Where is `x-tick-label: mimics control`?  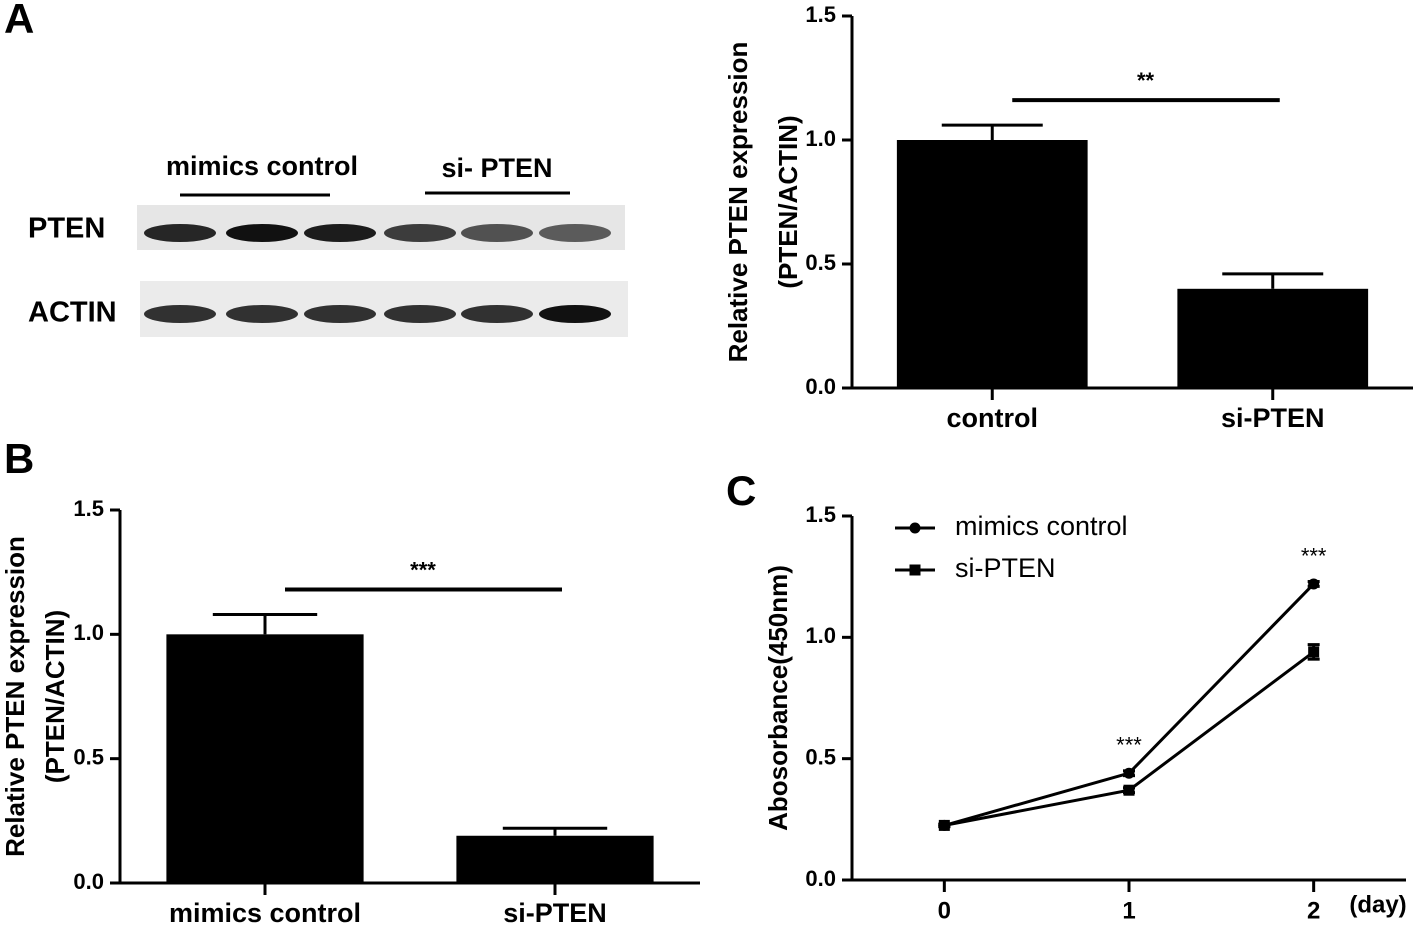 x-tick-label: mimics control is located at coordinates (265, 912).